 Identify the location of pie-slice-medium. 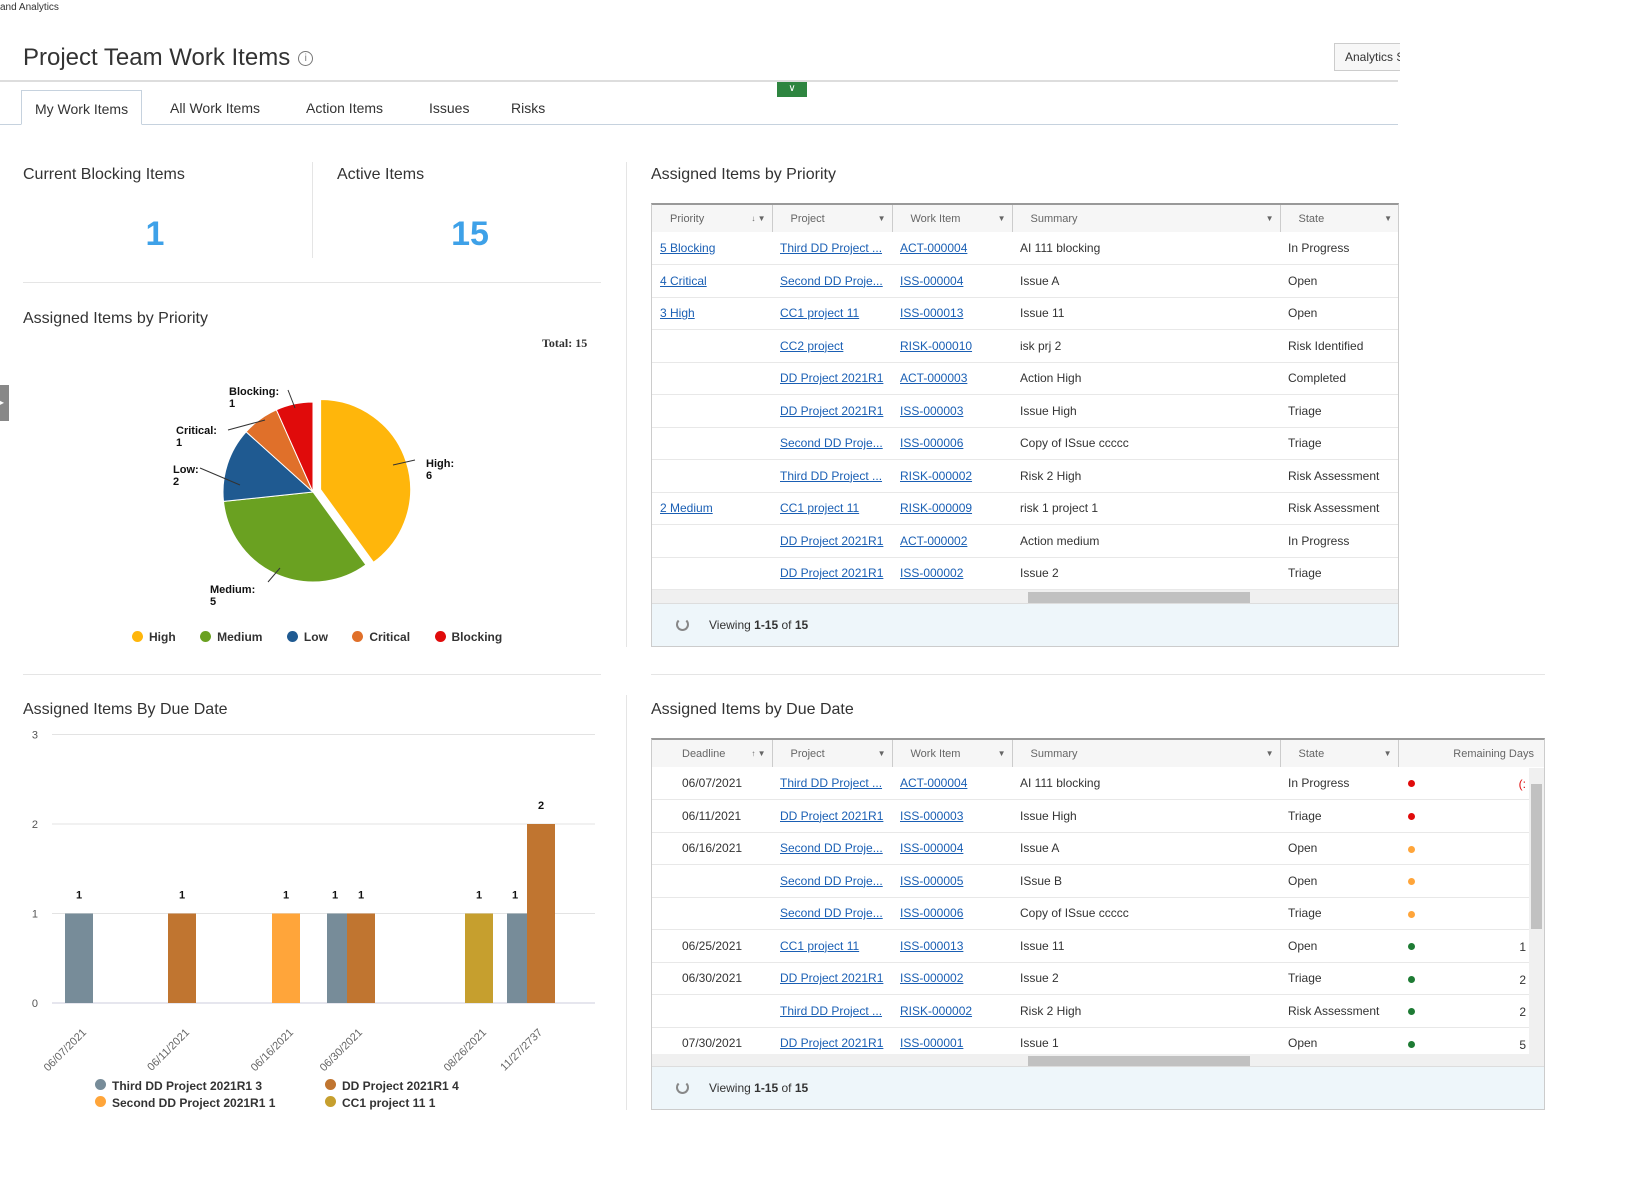
(294, 537).